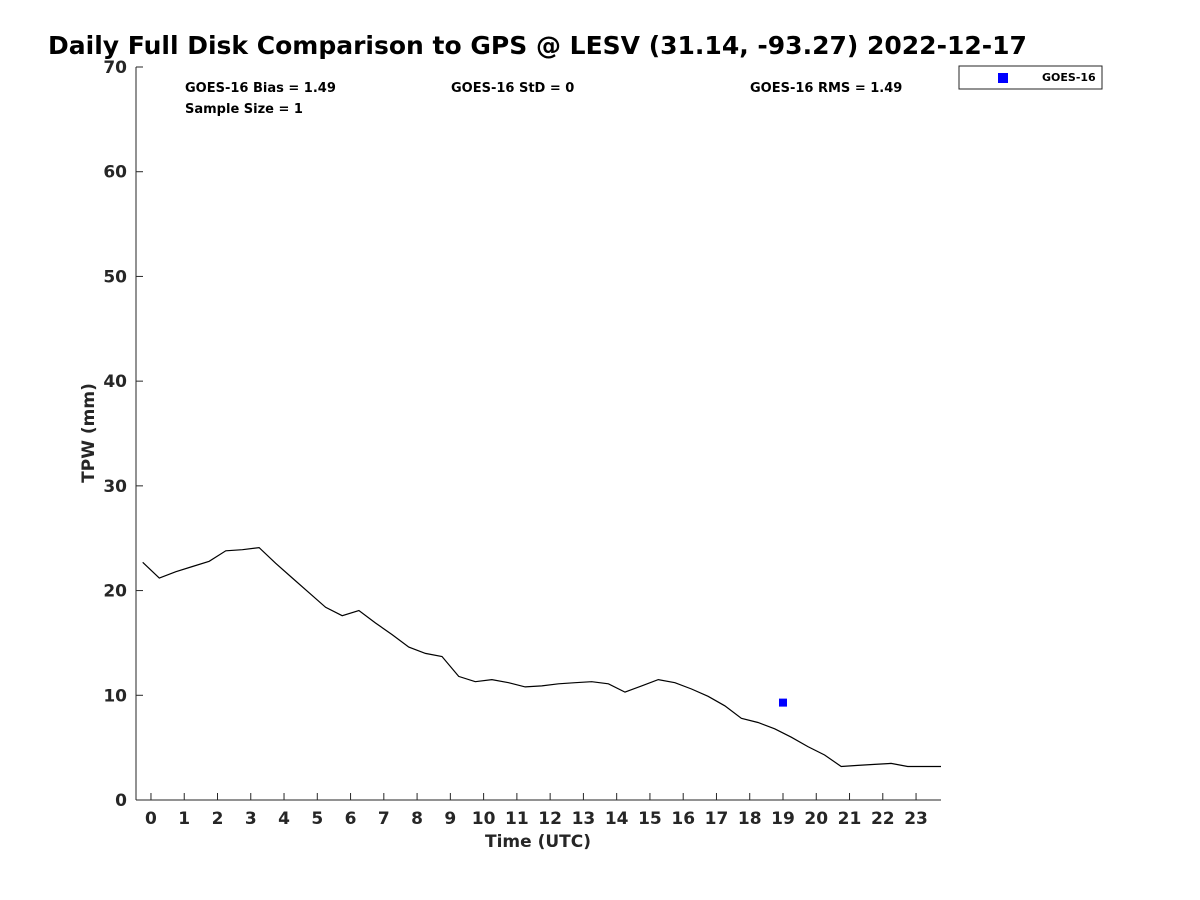  What do you see at coordinates (584, 819) in the screenshot?
I see `x-tick-label: 13` at bounding box center [584, 819].